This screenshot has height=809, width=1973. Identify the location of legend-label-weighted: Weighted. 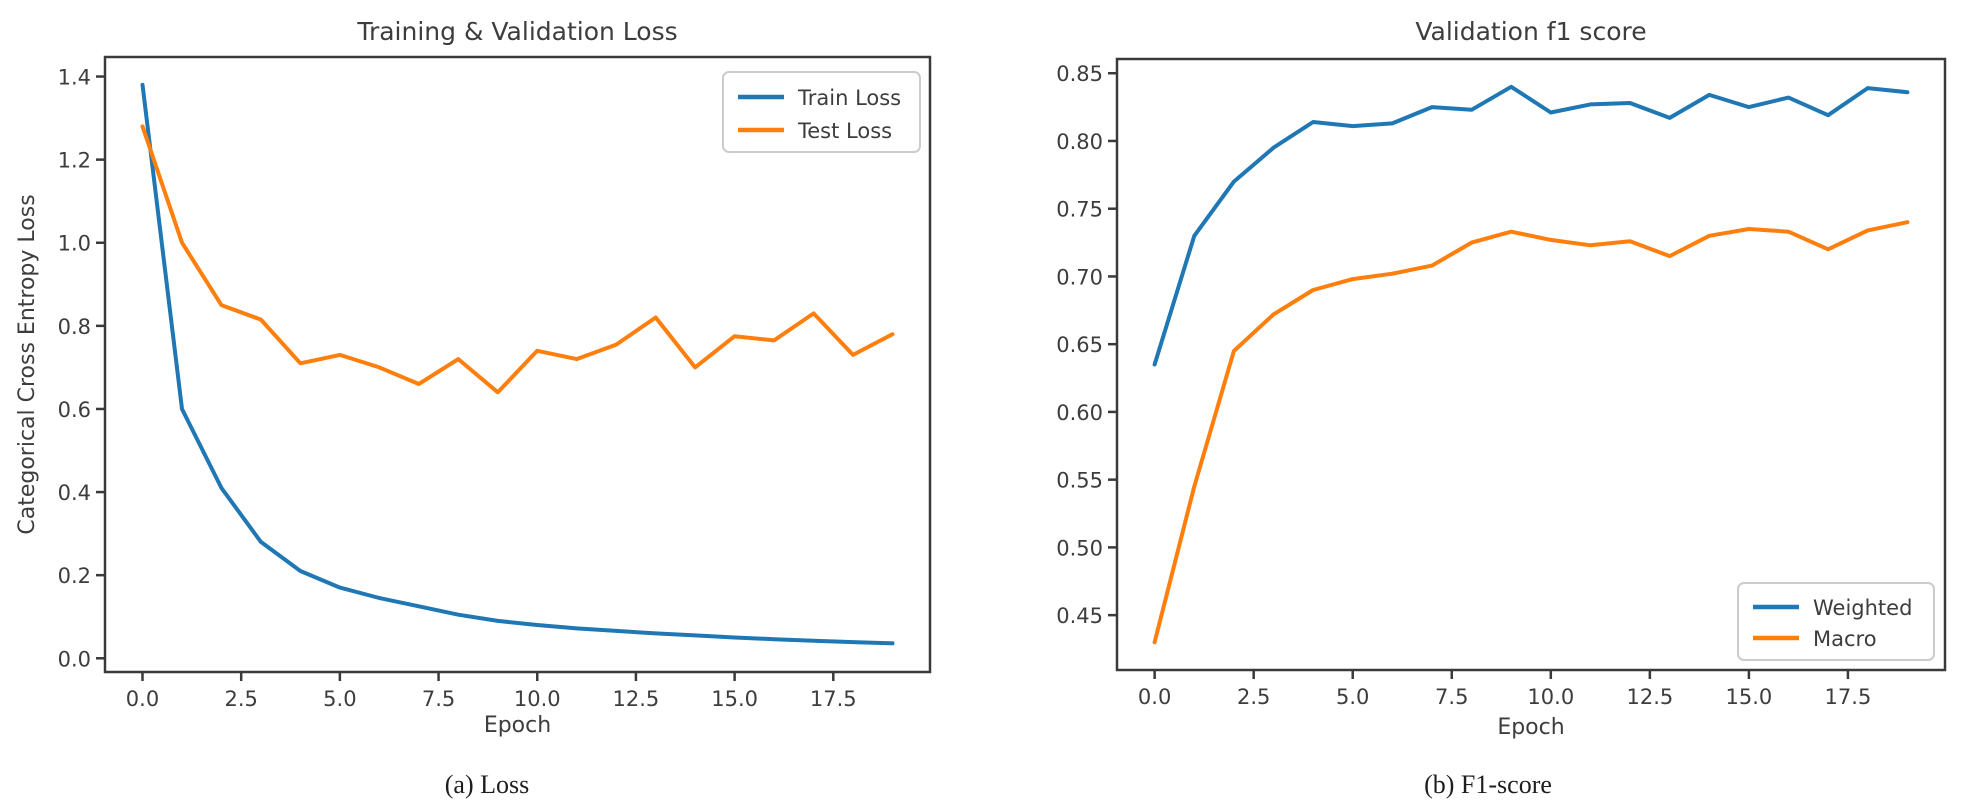
(1862, 608).